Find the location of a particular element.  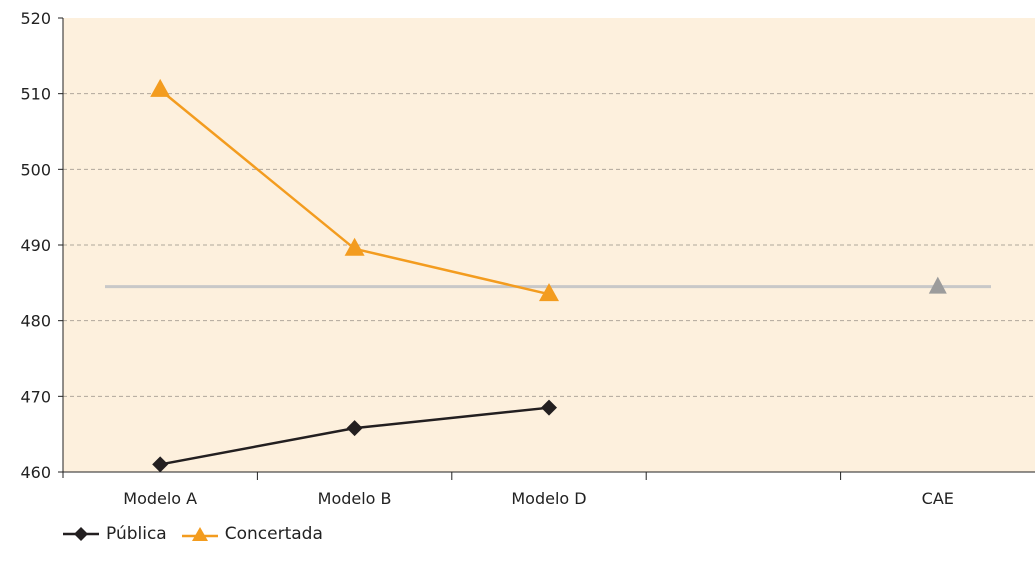

x-tick-label: Modelo D is located at coordinates (548, 498).